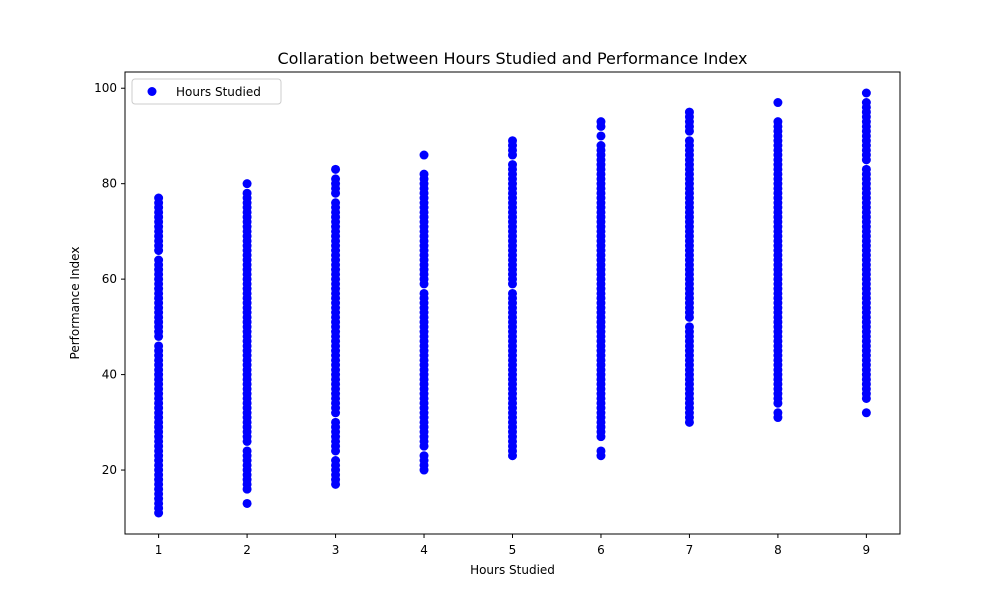 The image size is (1000, 600). What do you see at coordinates (109, 184) in the screenshot?
I see `y-tick-label: 80` at bounding box center [109, 184].